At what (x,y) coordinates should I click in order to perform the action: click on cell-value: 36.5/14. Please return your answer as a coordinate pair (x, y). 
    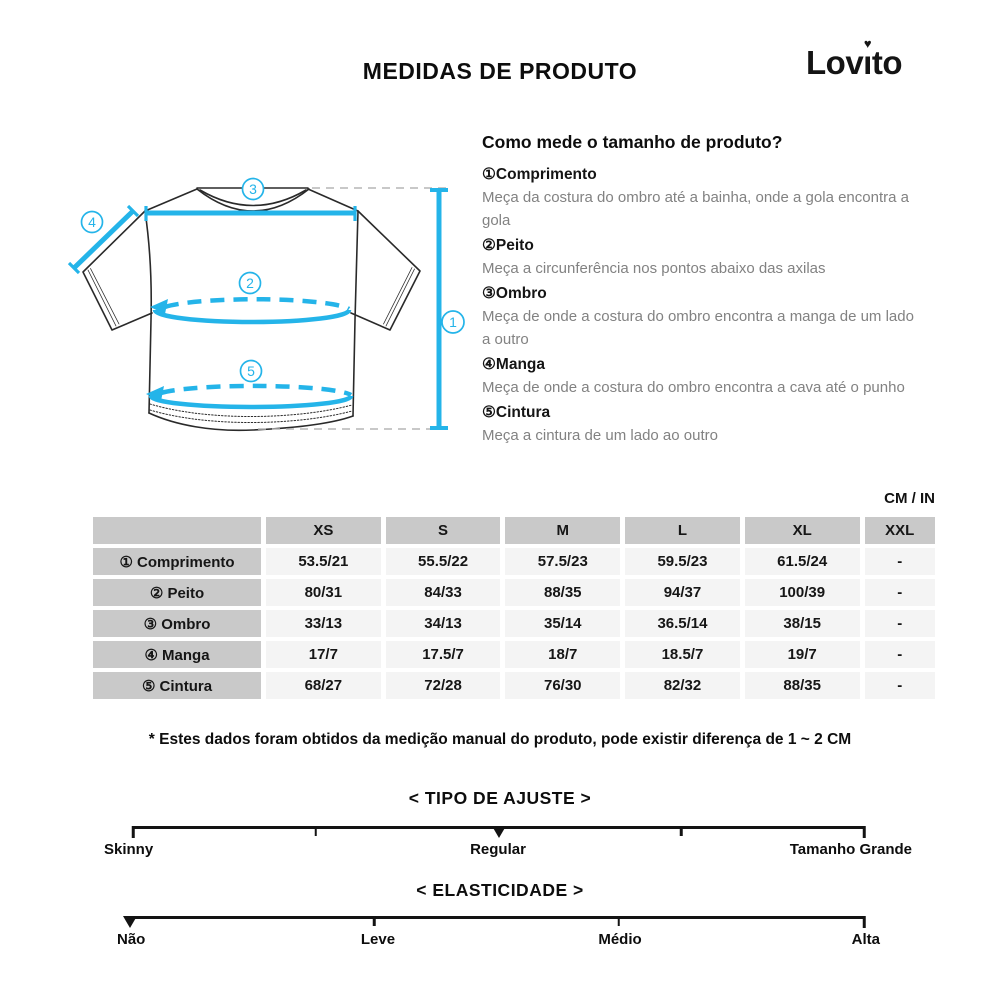
    Looking at the image, I should click on (682, 623).